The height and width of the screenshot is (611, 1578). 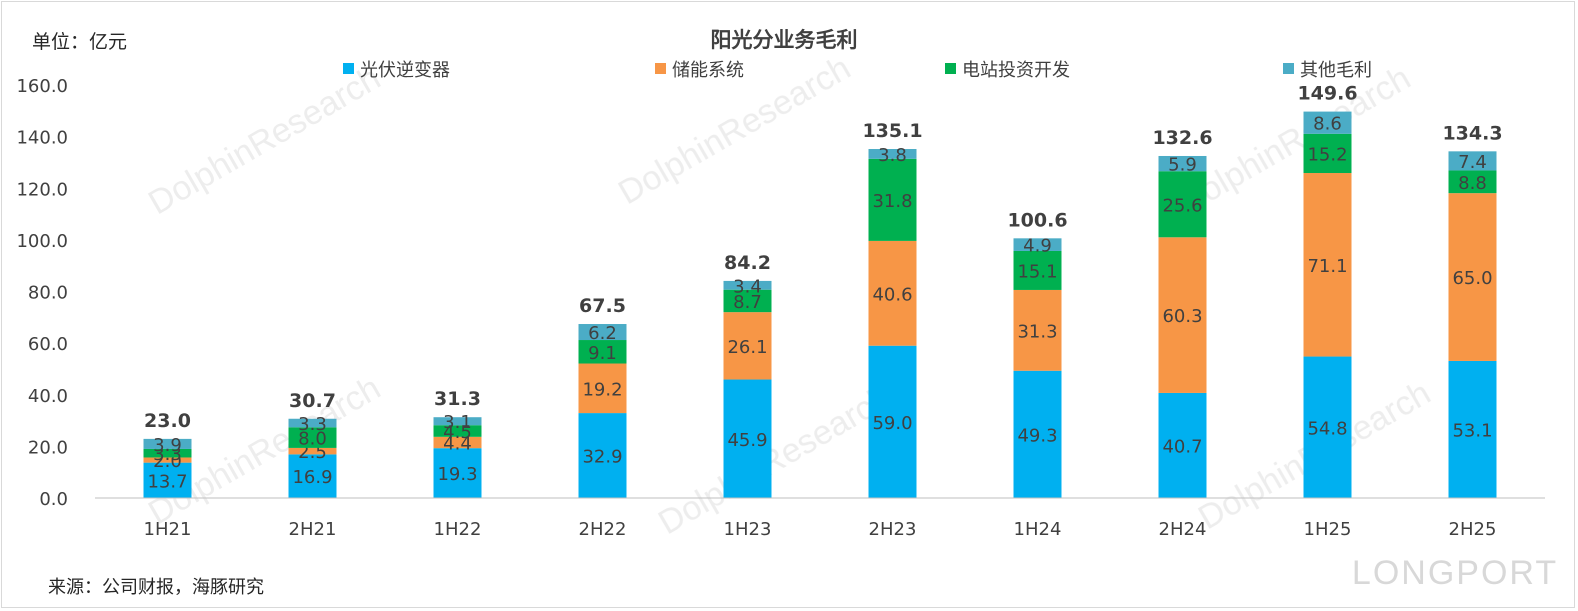 I want to click on segment-value-label: 6.2, so click(x=602, y=333).